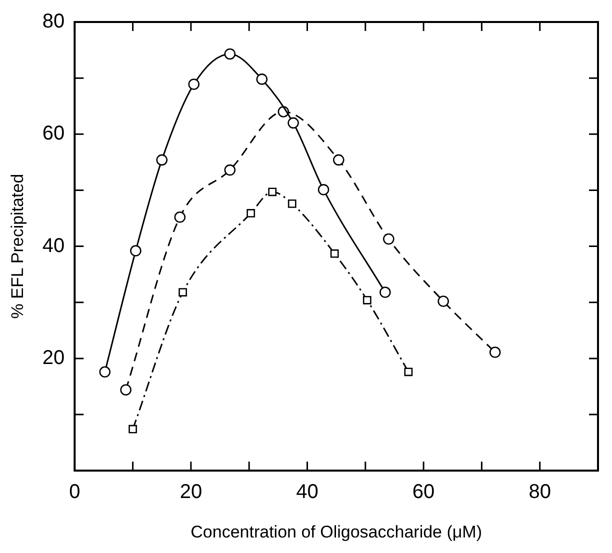  Describe the element at coordinates (17, 246) in the screenshot. I see `y-axis-title: % EFL Precipitated` at that location.